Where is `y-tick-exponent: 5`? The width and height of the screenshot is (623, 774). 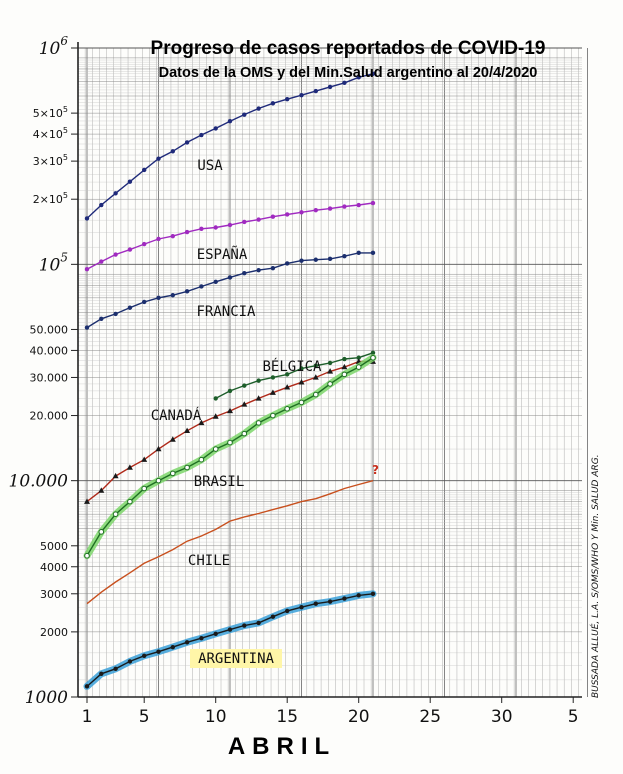
y-tick-exponent: 5 is located at coordinates (65, 157).